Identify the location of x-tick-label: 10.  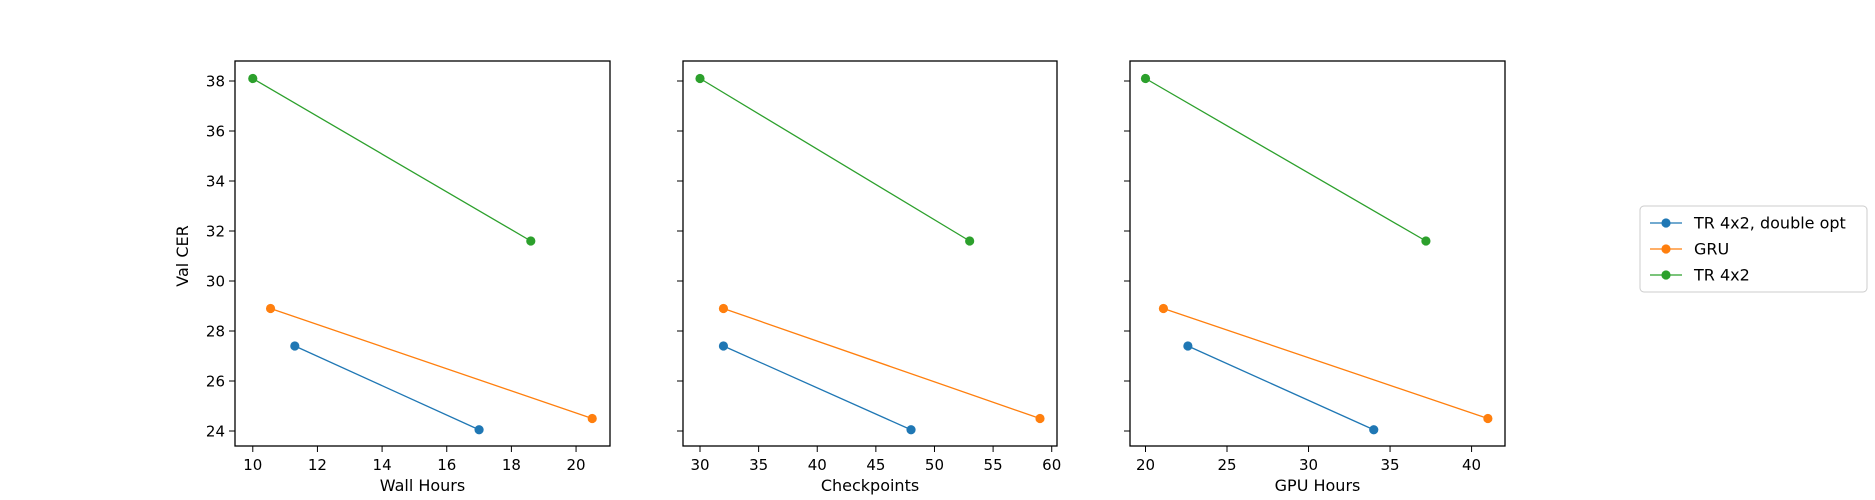
(252, 465).